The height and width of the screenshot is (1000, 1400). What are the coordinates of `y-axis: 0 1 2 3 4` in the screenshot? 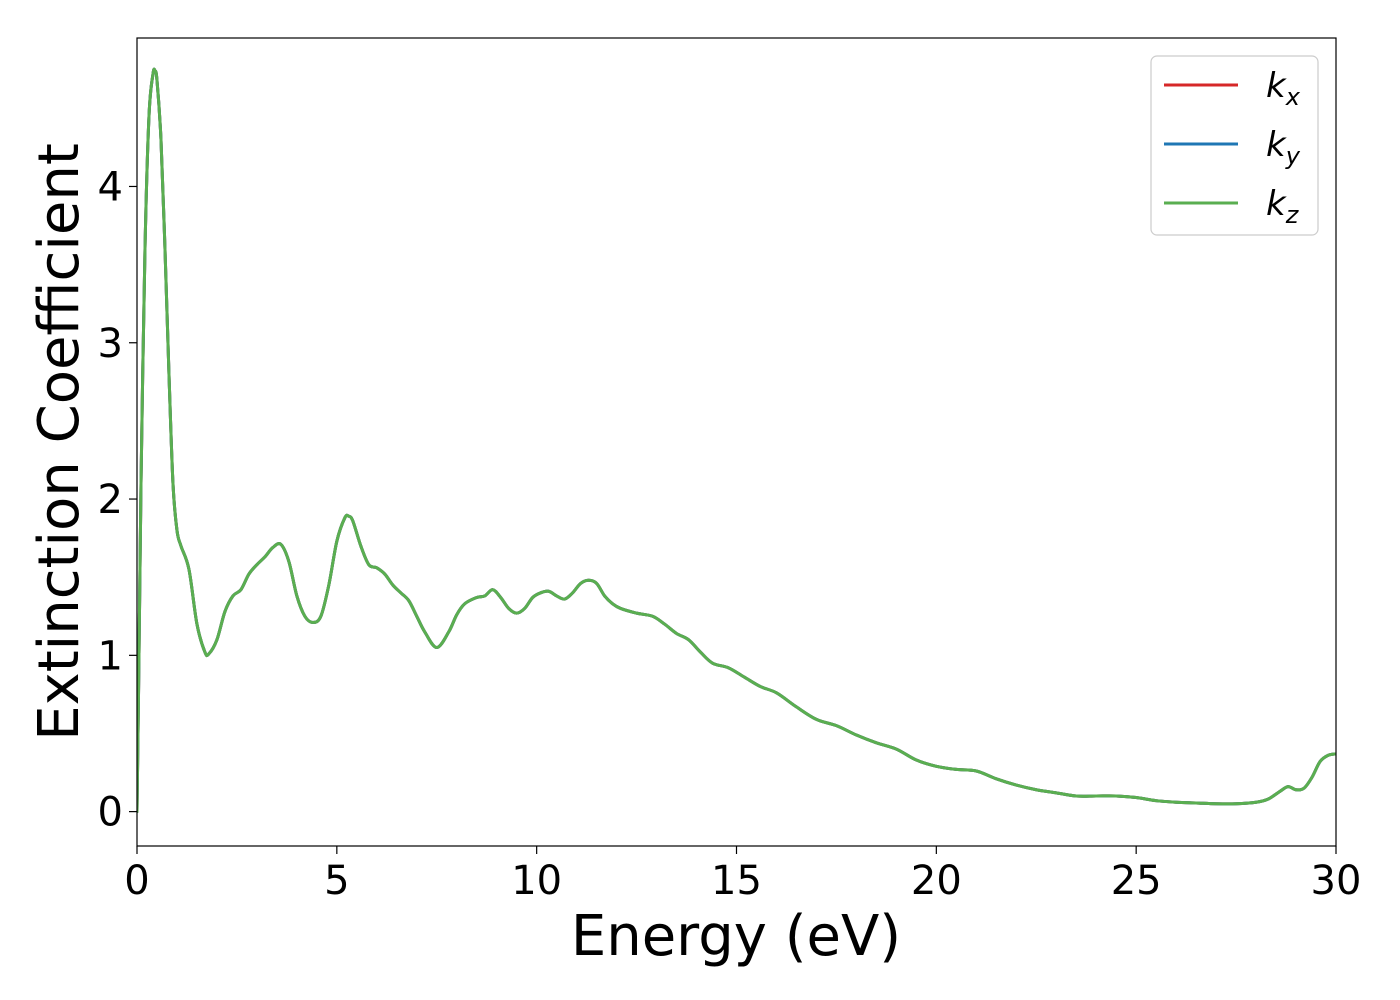 It's located at (117, 500).